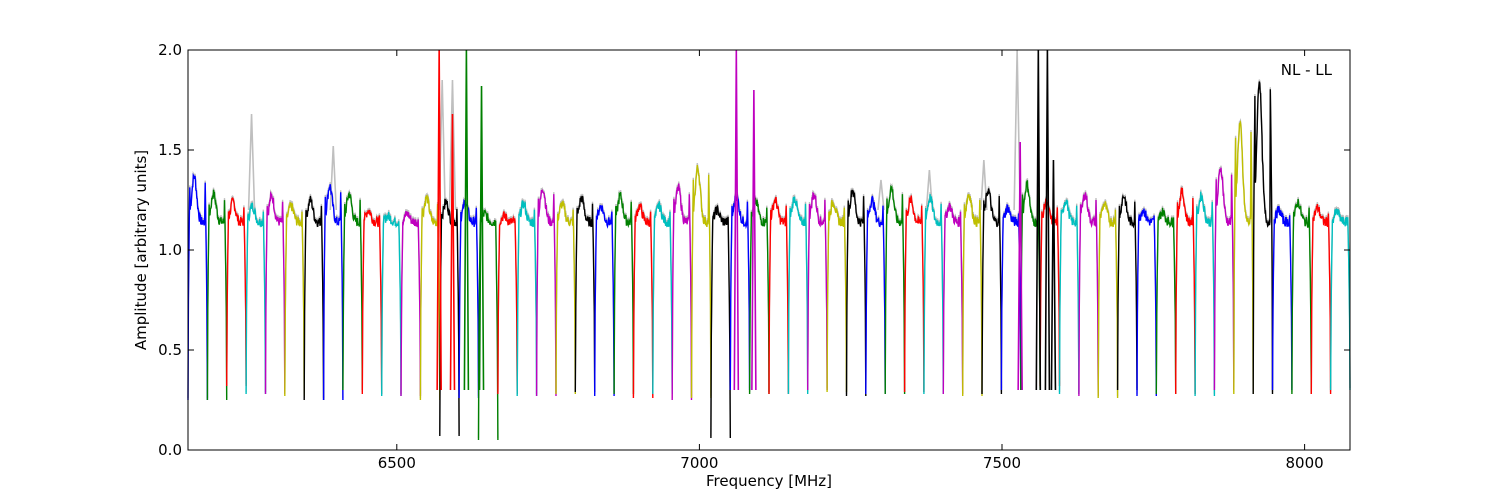 Image resolution: width=1500 pixels, height=500 pixels. What do you see at coordinates (170, 250) in the screenshot?
I see `y-tick-label: 1.0` at bounding box center [170, 250].